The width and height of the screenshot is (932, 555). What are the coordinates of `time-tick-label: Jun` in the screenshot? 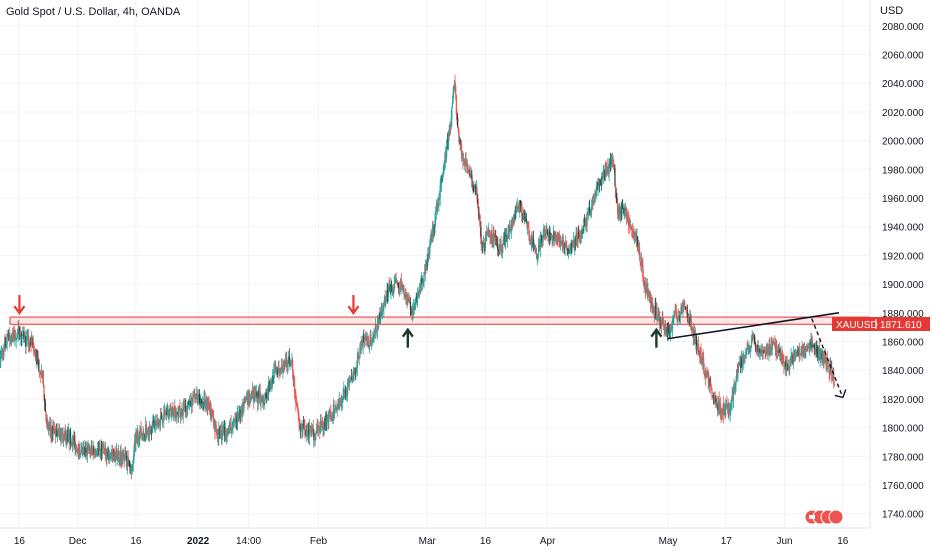 It's located at (784, 541).